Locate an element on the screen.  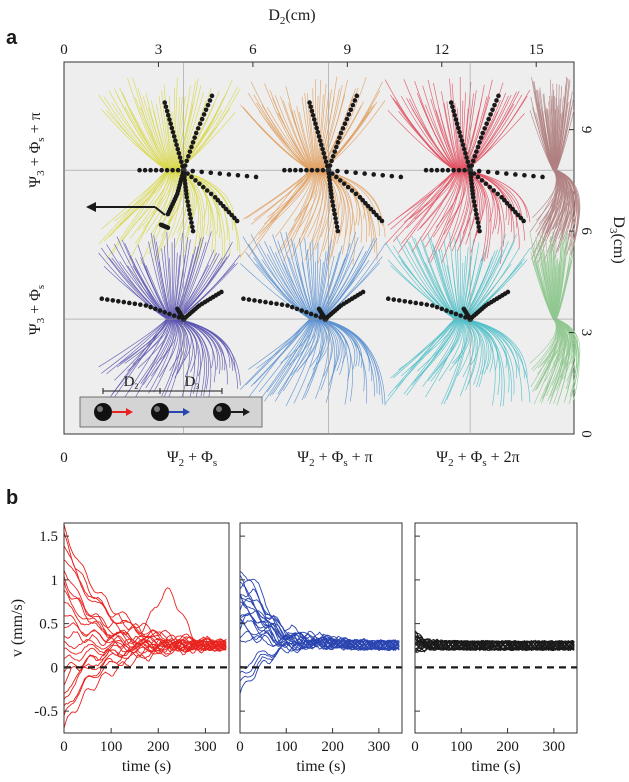
top-tick-label: 0 is located at coordinates (64, 50).